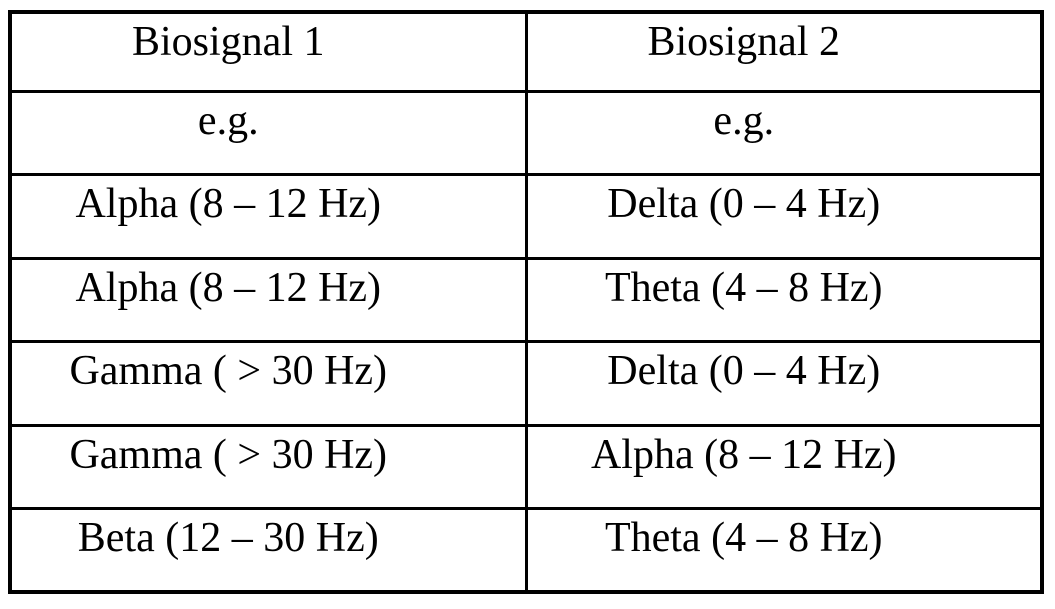  I want to click on table-row: Gamma ( > 30 Hz) Delta (0 – 4 Hz), so click(526, 383).